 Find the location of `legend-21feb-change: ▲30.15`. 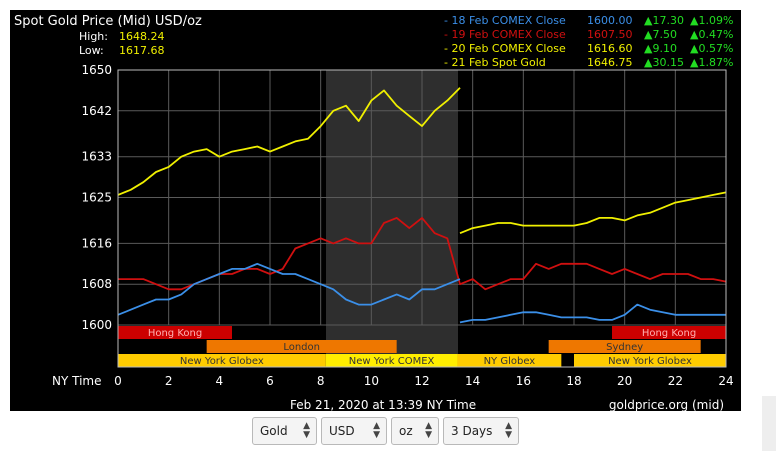

legend-21feb-change: ▲30.15 is located at coordinates (664, 62).